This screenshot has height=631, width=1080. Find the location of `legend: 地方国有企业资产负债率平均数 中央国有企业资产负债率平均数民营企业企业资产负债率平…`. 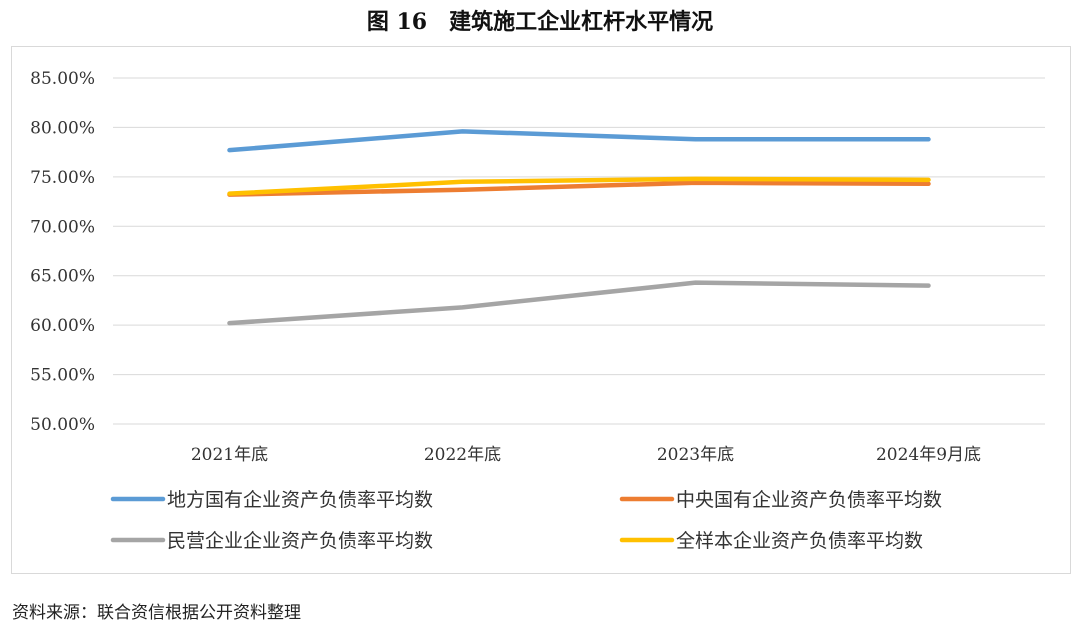

legend: 地方国有企业资产负债率平均数 中央国有企业资产负债率平均数民营企业企业资产负债率平… is located at coordinates (526, 520).